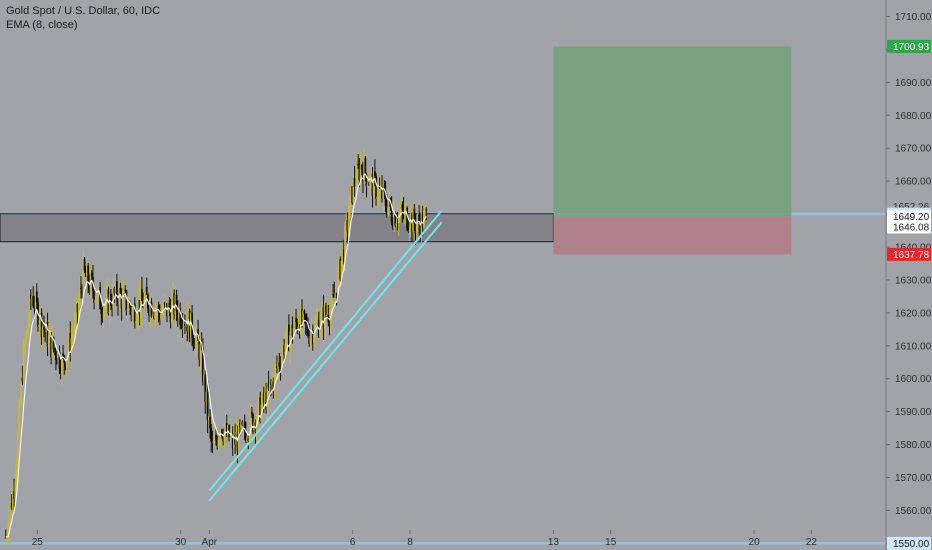 Image resolution: width=932 pixels, height=550 pixels. What do you see at coordinates (277, 228) in the screenshot?
I see `resistance-zone` at bounding box center [277, 228].